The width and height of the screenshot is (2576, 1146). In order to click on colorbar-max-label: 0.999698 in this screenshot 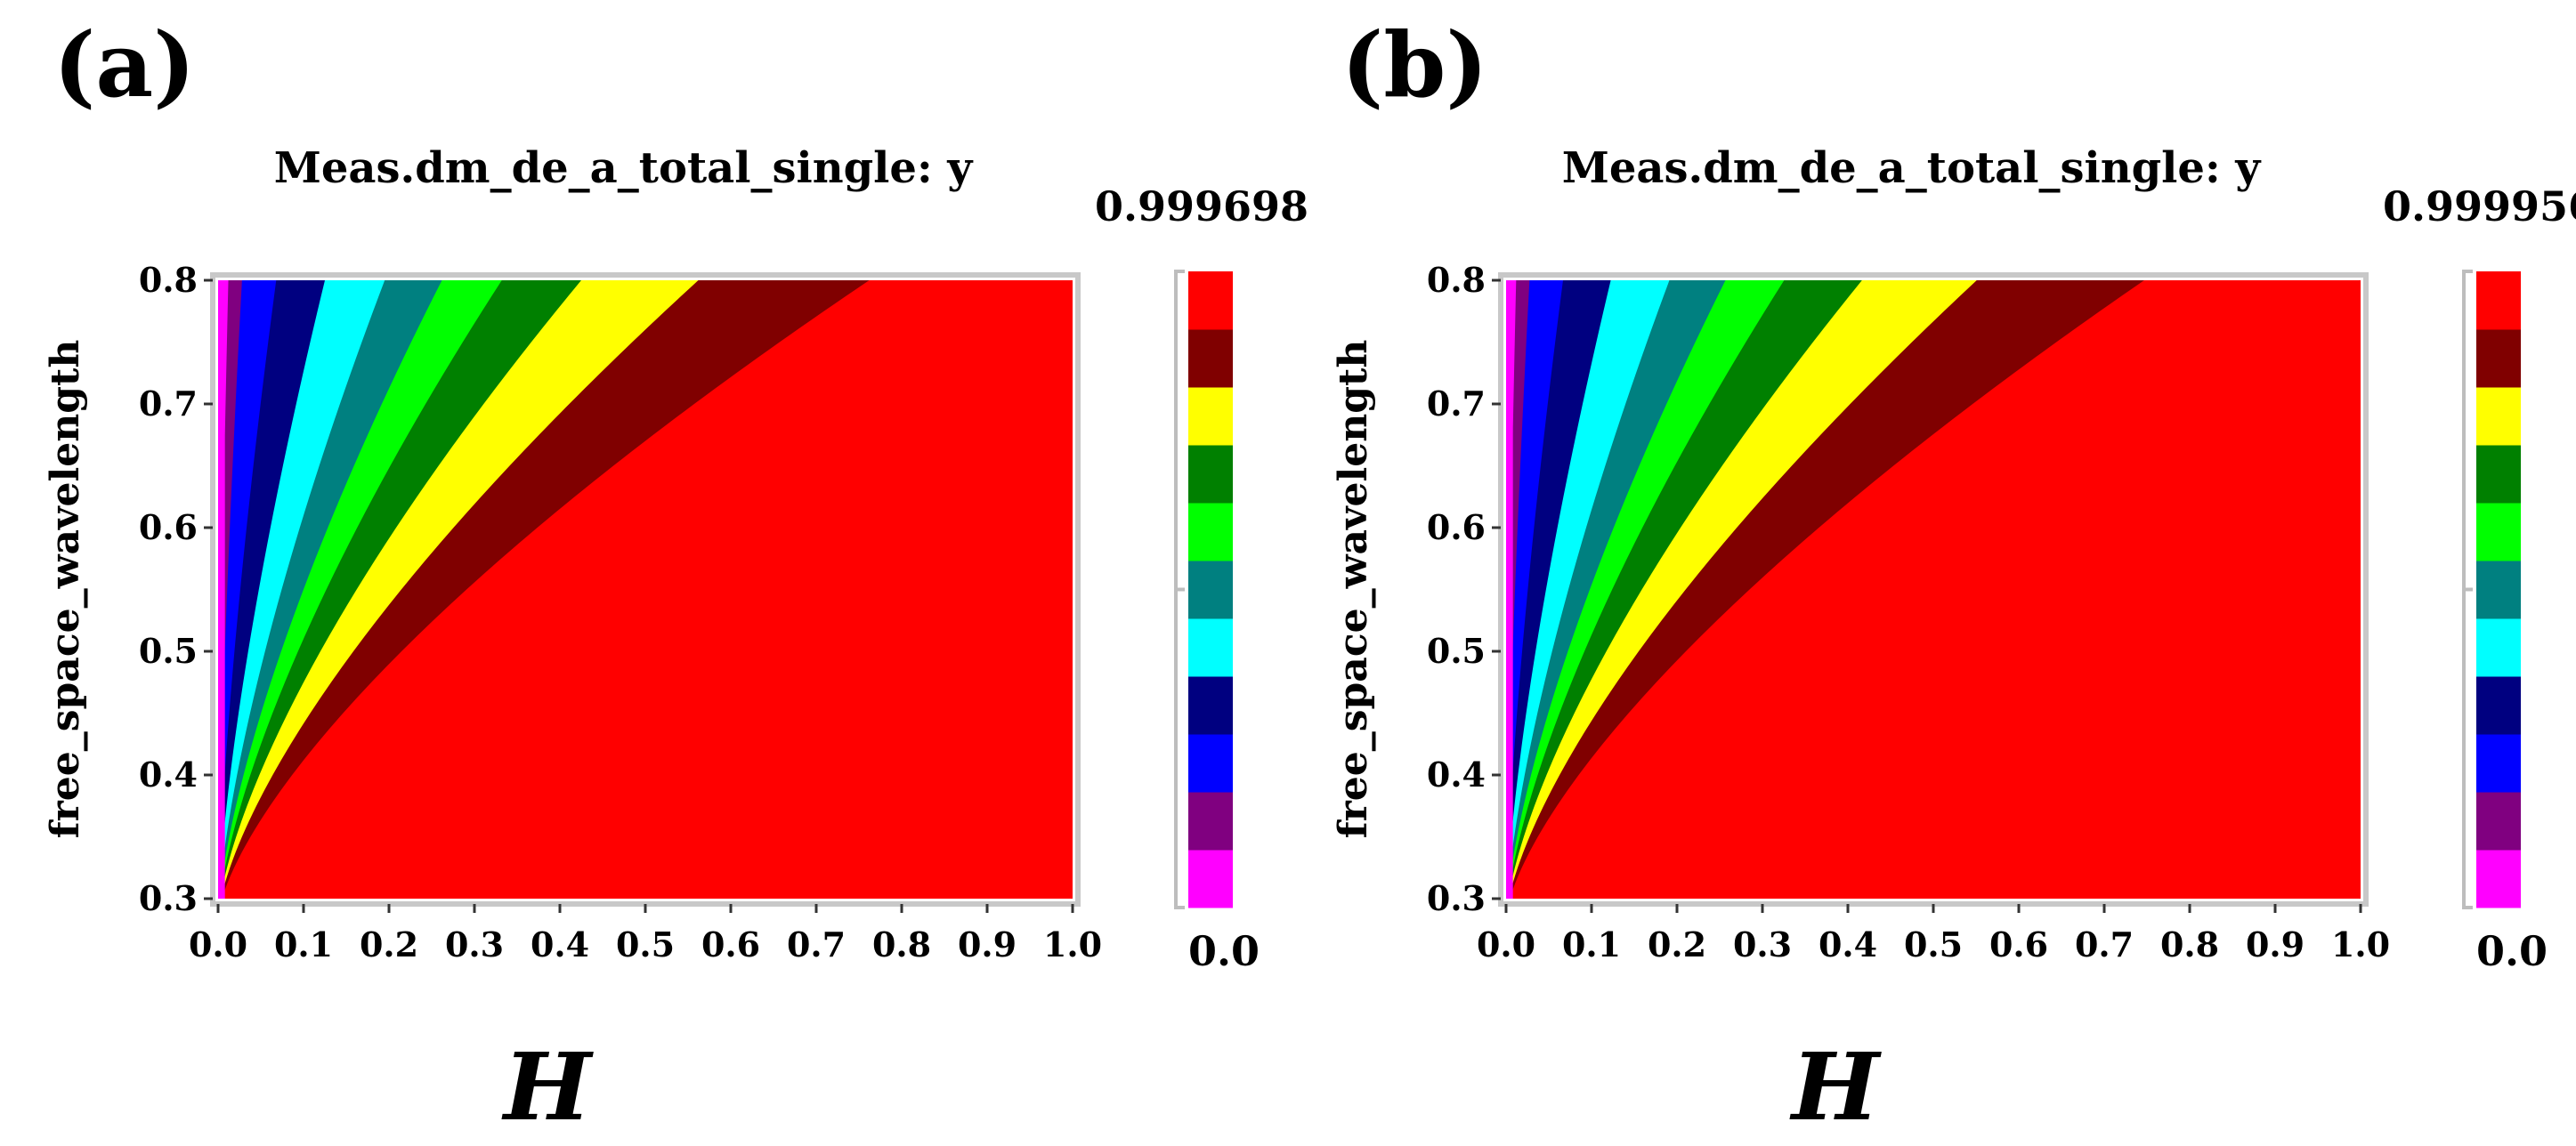, I will do `click(1201, 206)`.